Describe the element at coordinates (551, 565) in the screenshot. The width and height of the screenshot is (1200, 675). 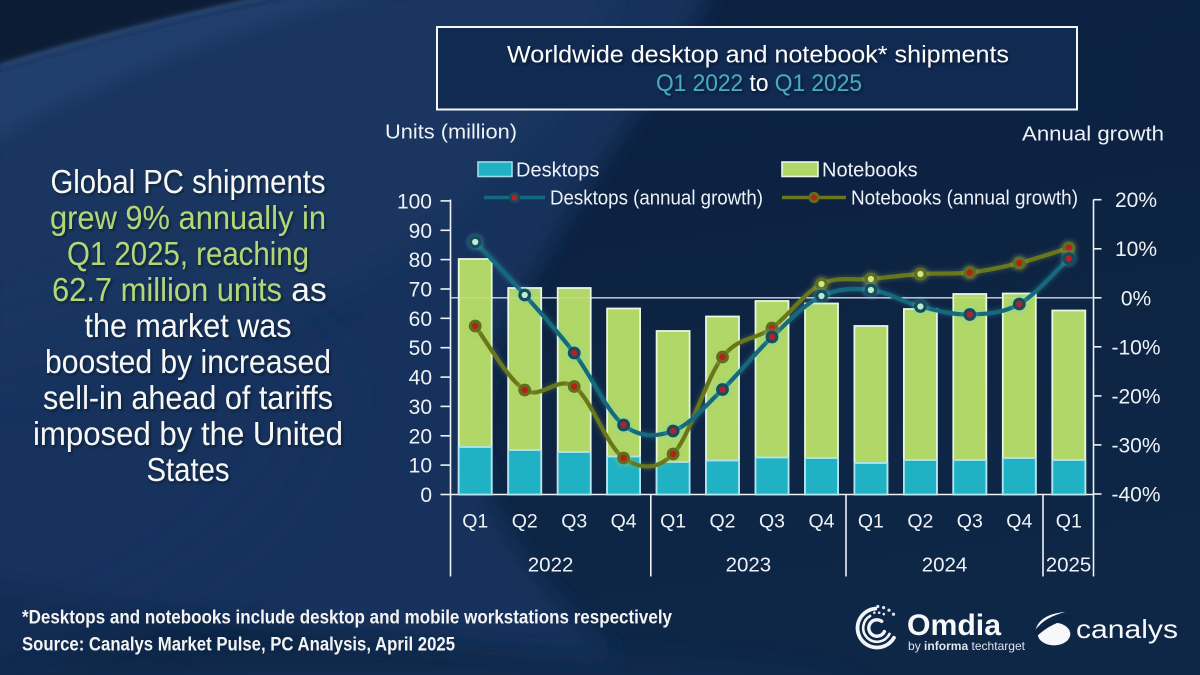
I see `svg-text: 2022` at that location.